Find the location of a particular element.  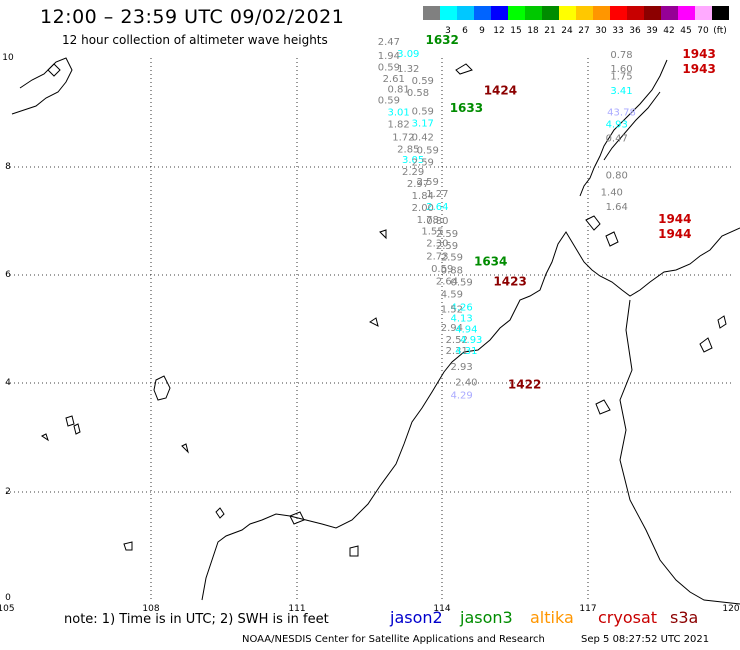

swh-value-label: 0.88 is located at coordinates (452, 271).